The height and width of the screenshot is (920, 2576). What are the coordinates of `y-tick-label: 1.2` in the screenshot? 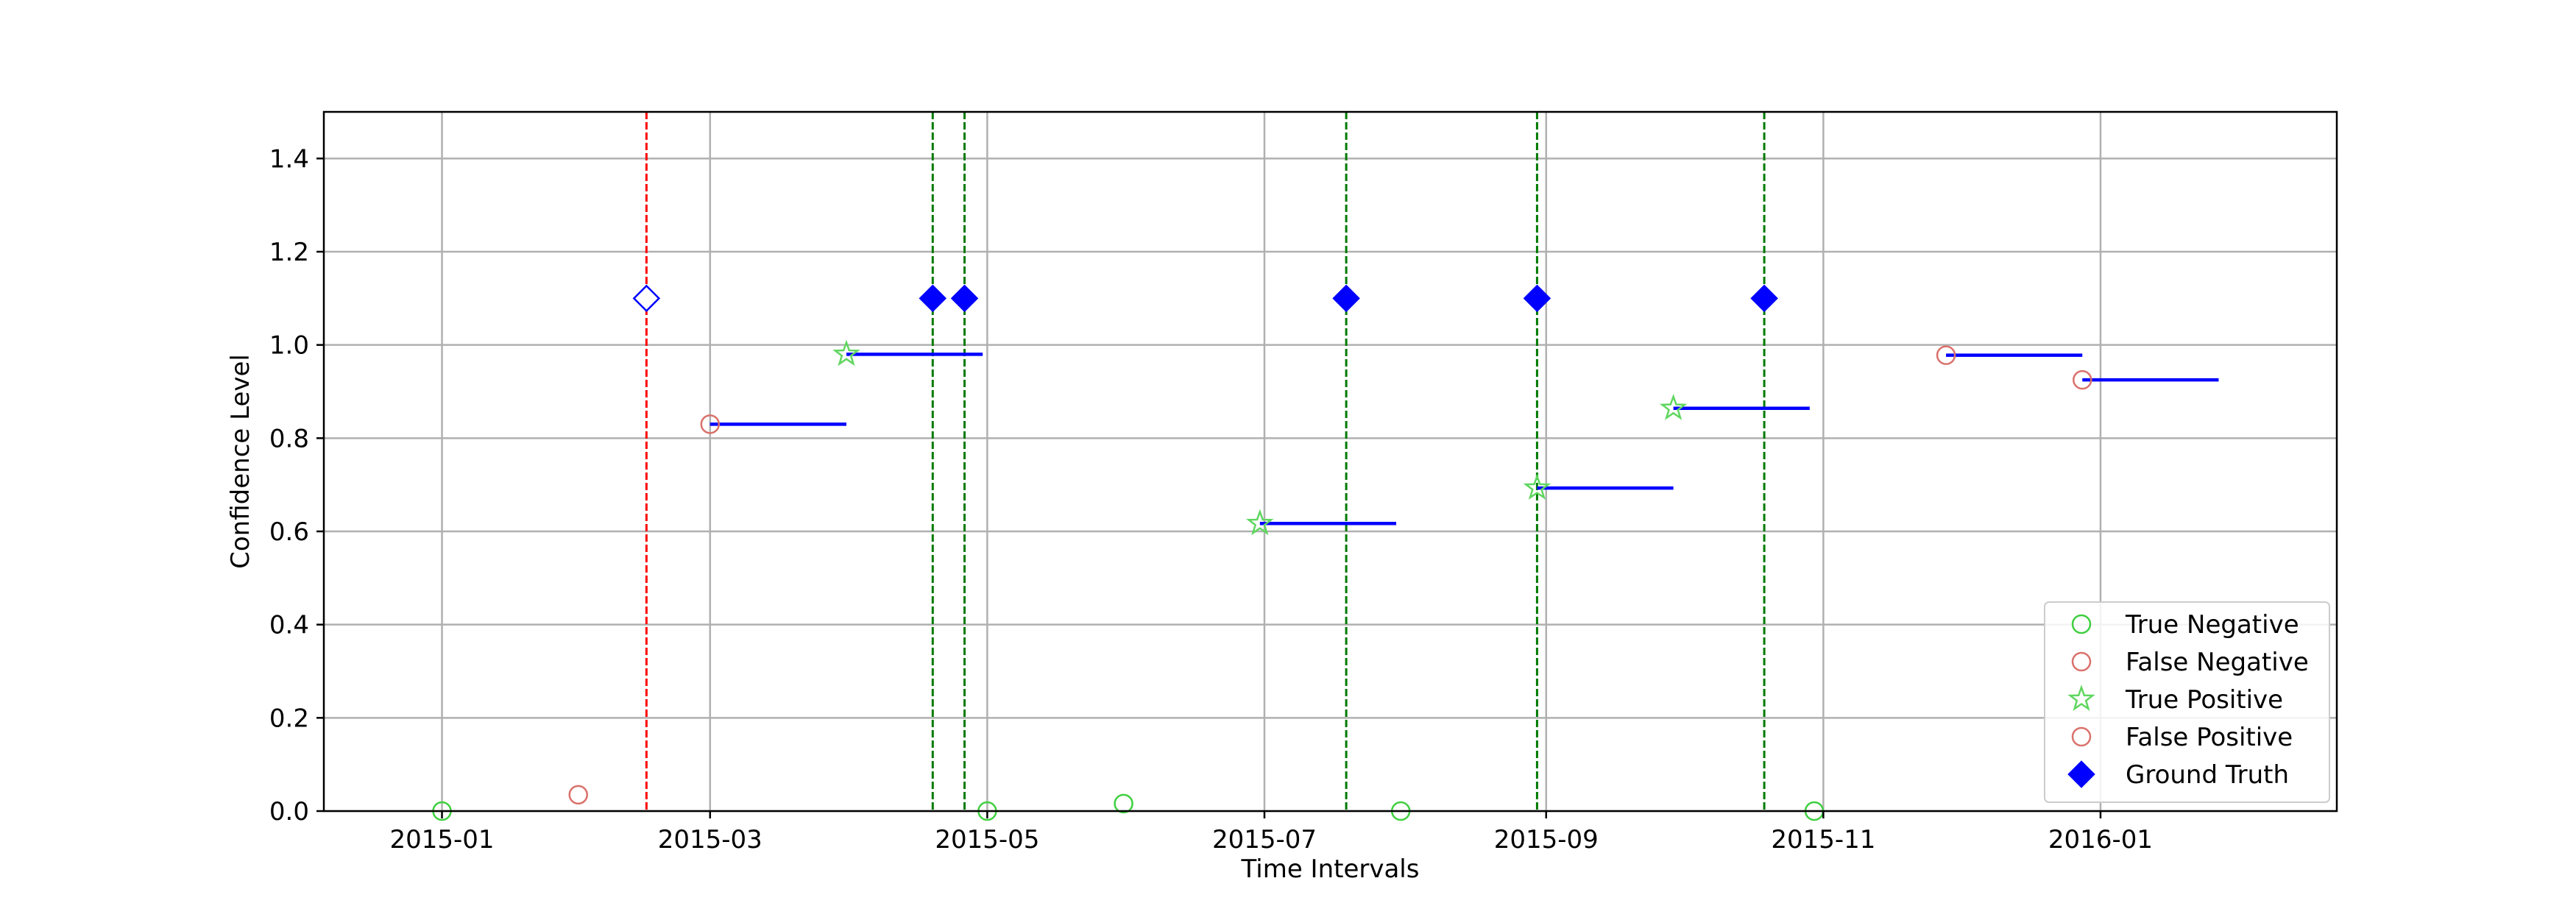 It's located at (289, 252).